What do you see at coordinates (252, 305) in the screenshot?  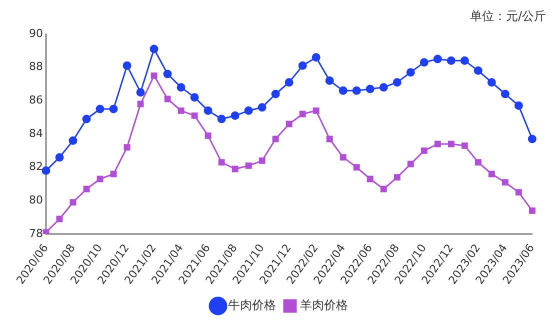 I see `legend-label: 牛肉价格` at bounding box center [252, 305].